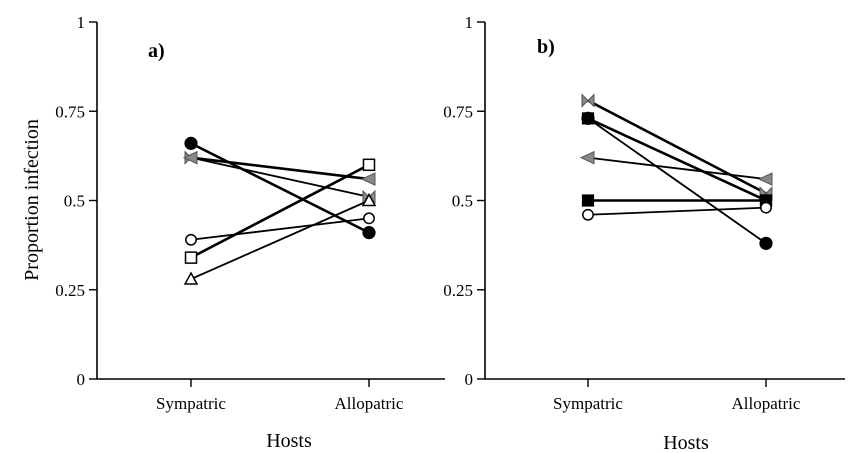  I want to click on panel-label: a), so click(156, 51).